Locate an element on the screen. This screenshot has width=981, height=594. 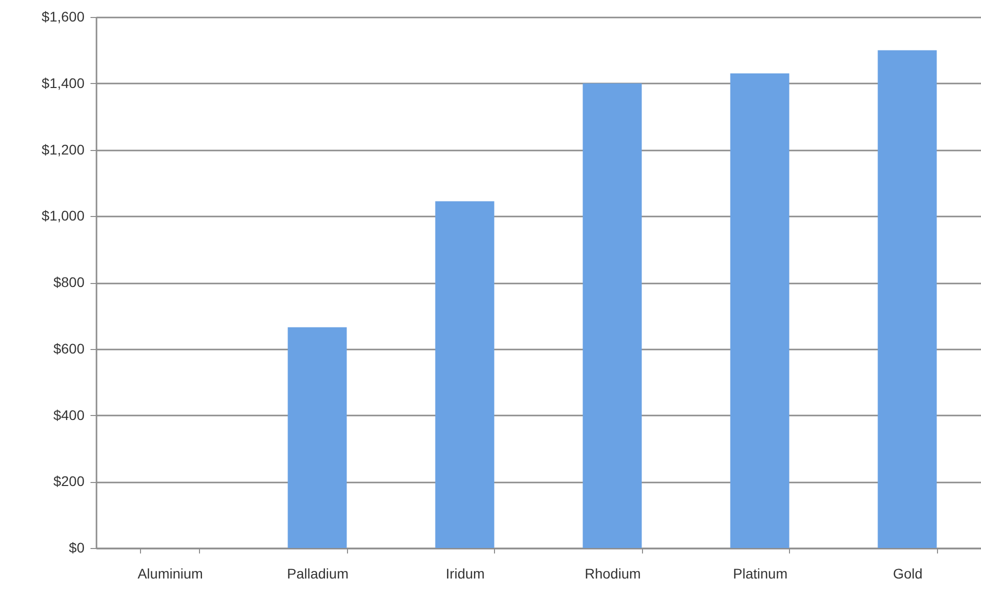
y-tick-label: $200 is located at coordinates (69, 481).